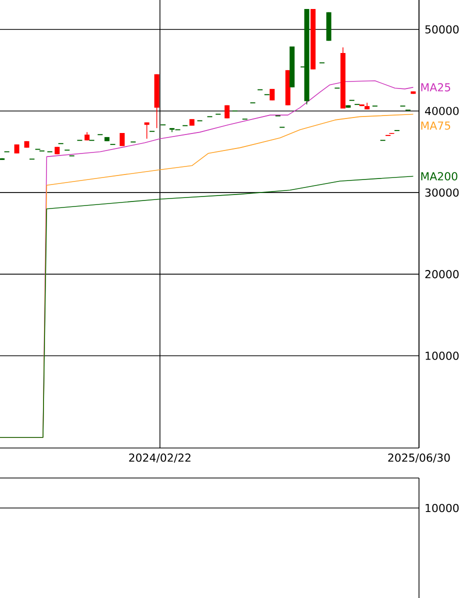 Image resolution: width=472 pixels, height=598 pixels. Describe the element at coordinates (435, 87) in the screenshot. I see `series-label: MA25` at that location.